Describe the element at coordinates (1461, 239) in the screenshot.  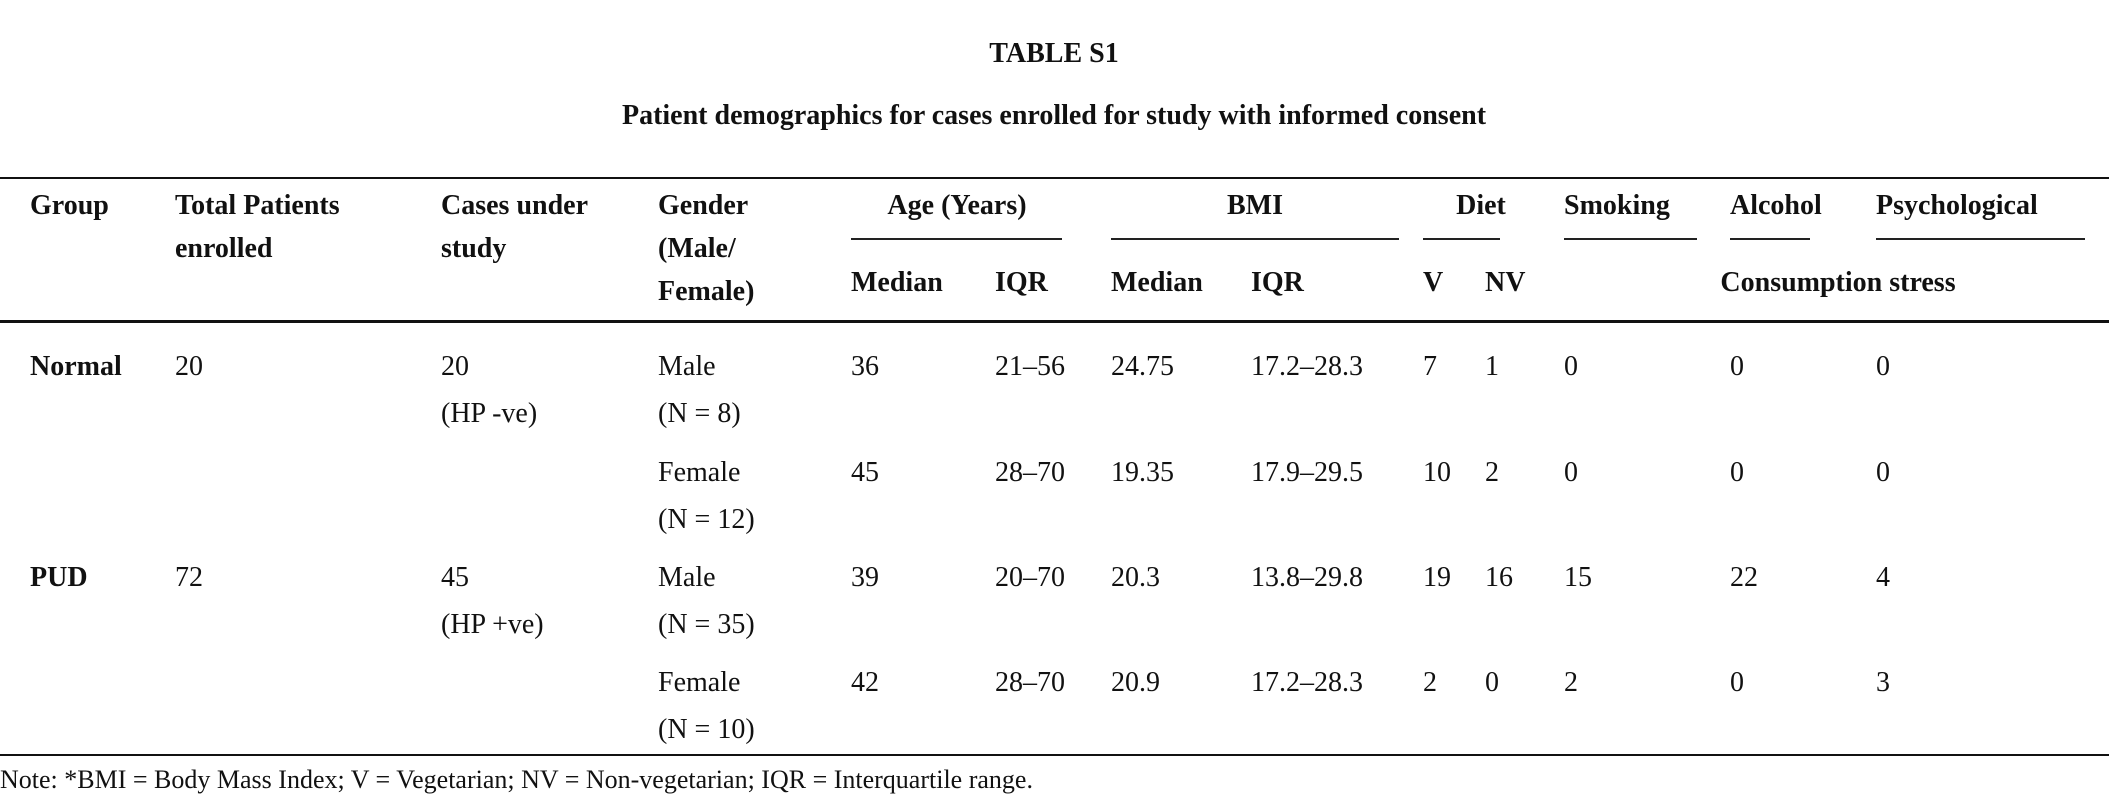
I see `diet-subrule` at that location.